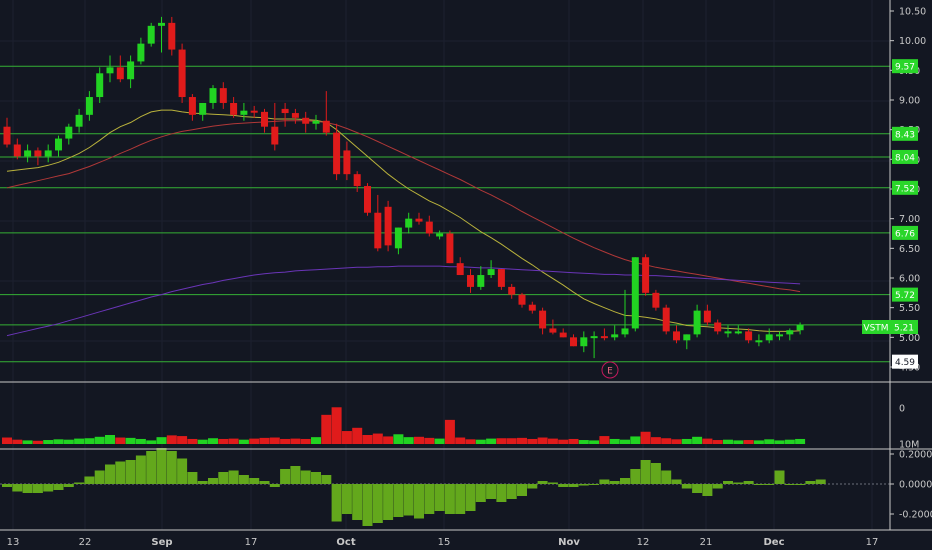 The height and width of the screenshot is (550, 932). I want to click on level-badge-label: 8.04, so click(905, 158).